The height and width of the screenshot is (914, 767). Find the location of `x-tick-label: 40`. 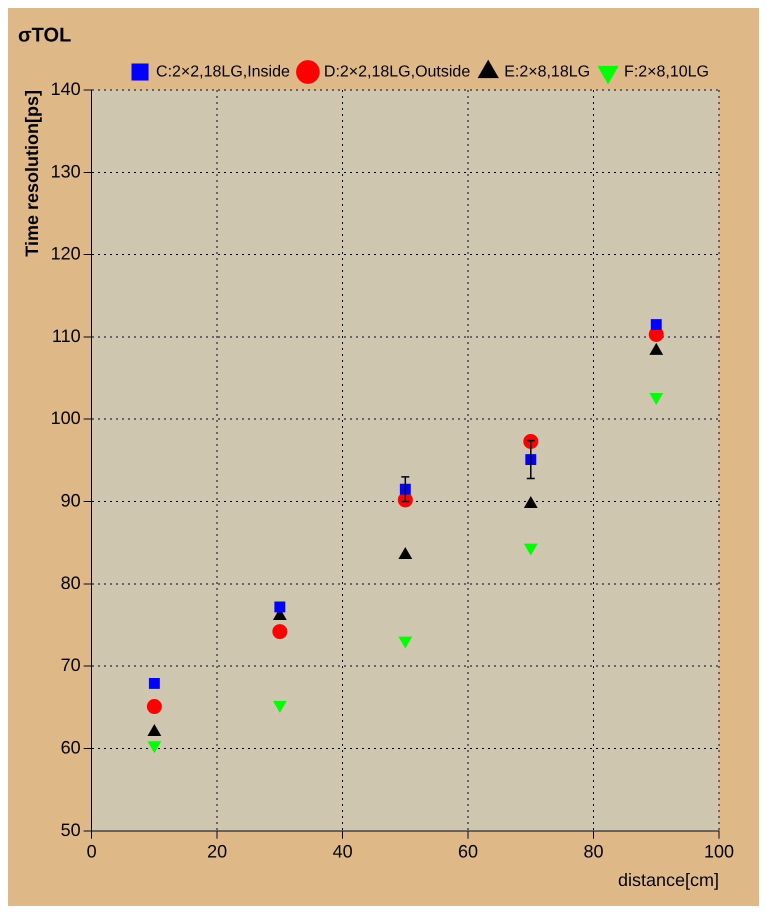

x-tick-label: 40 is located at coordinates (342, 852).